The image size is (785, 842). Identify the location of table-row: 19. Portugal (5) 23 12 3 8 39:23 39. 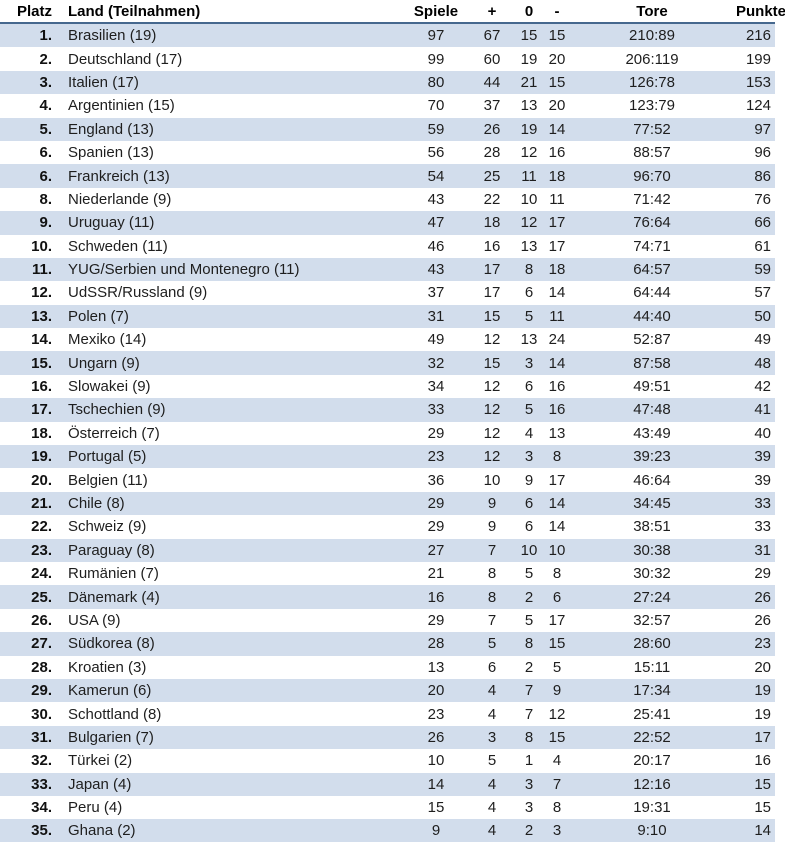
(387, 457).